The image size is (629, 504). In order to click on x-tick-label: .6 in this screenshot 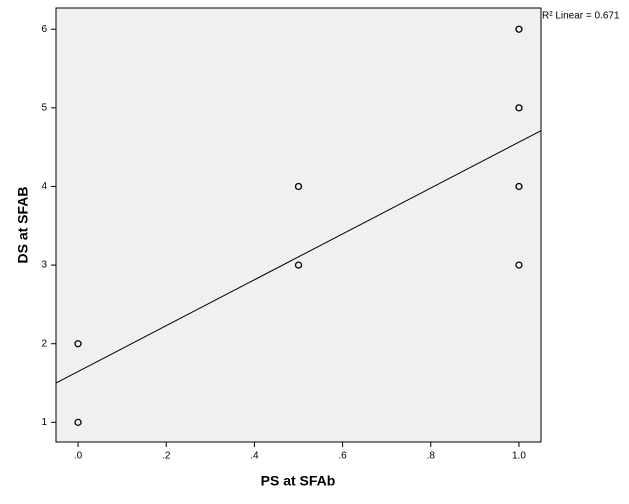, I will do `click(342, 456)`.